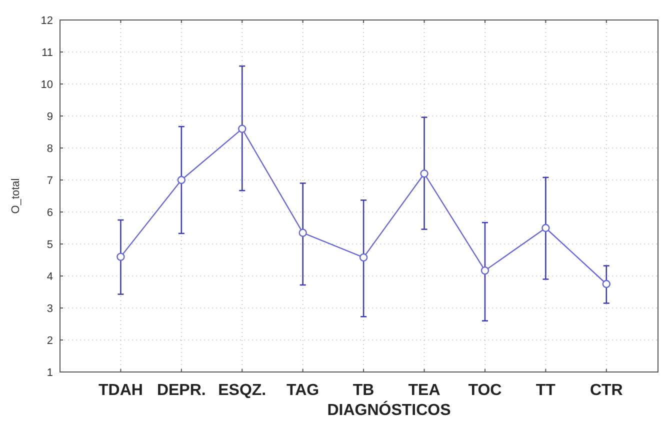 The width and height of the screenshot is (661, 423). What do you see at coordinates (485, 390) in the screenshot?
I see `x-tick-label: TOC` at bounding box center [485, 390].